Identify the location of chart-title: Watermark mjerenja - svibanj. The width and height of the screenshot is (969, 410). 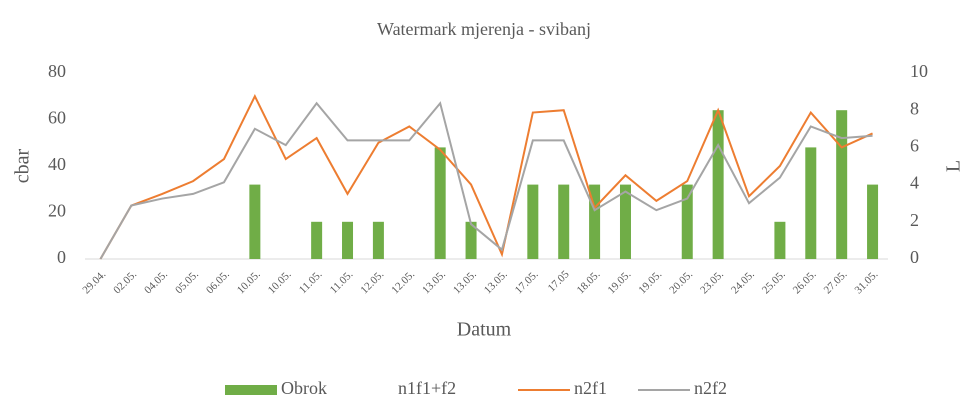
(484, 29).